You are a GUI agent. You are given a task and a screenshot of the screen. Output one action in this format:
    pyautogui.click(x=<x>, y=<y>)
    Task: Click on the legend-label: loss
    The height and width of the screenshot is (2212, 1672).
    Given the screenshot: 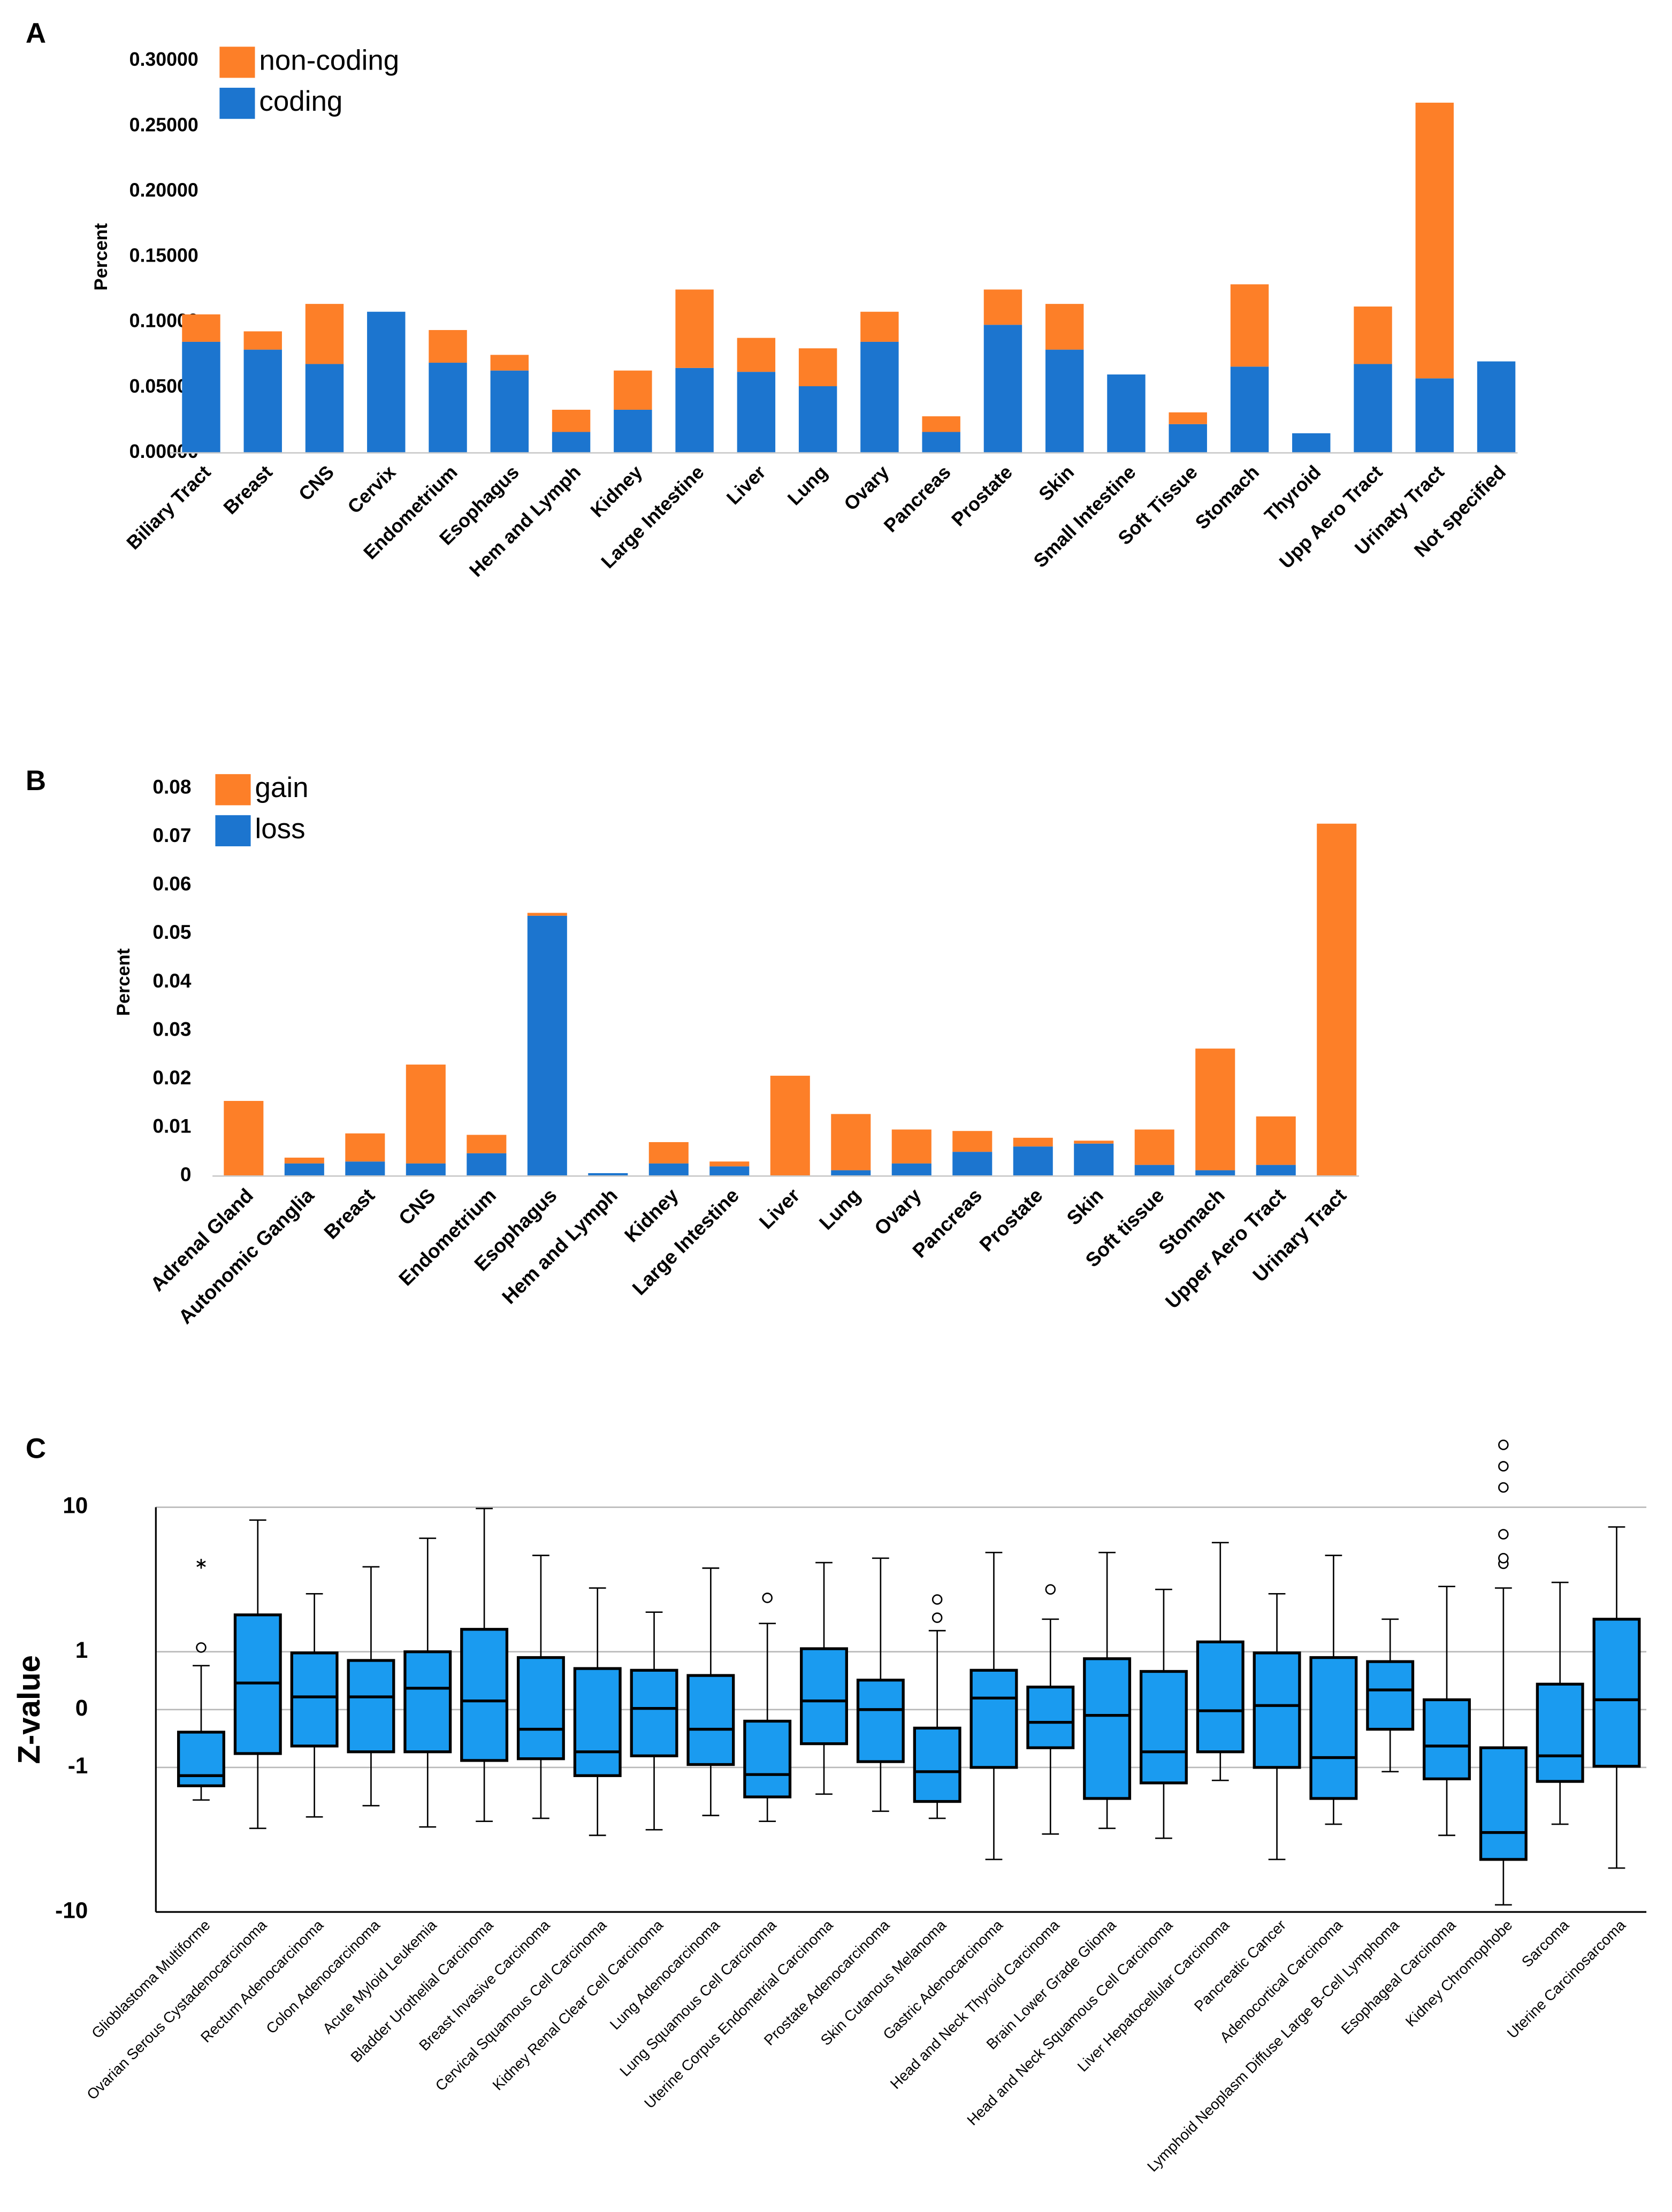 What is the action you would take?
    pyautogui.click(x=280, y=829)
    